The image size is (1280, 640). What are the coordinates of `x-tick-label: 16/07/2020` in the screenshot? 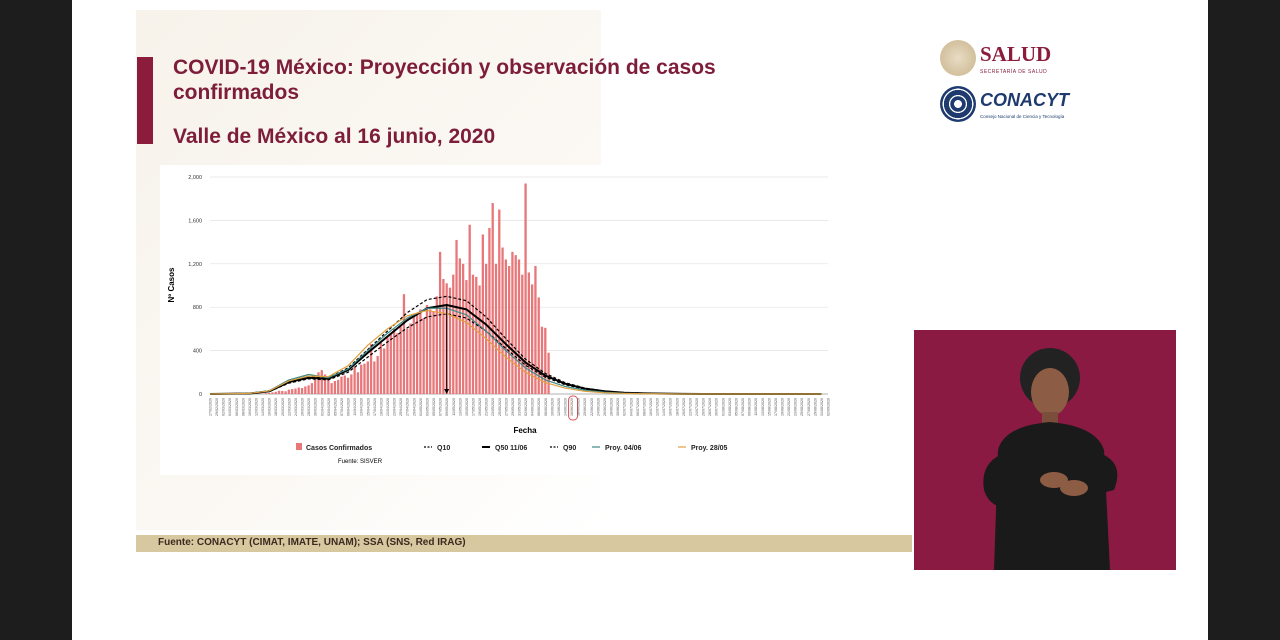 It's located at (671, 407).